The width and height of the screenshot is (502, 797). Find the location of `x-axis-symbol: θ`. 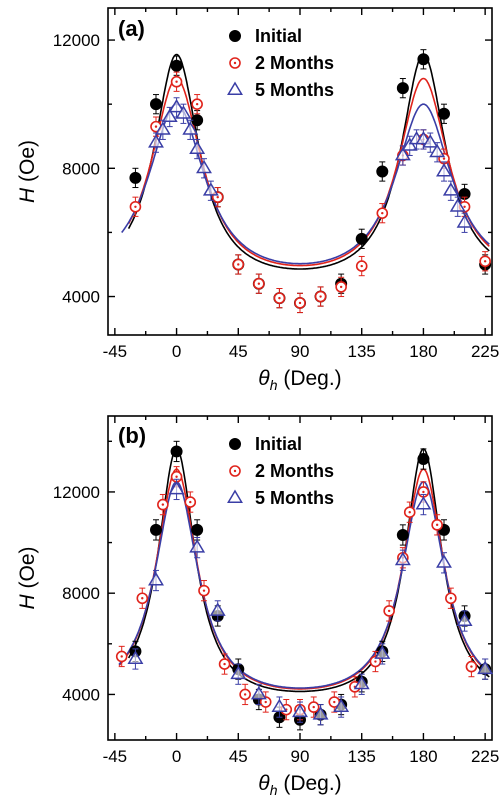

x-axis-symbol: θ is located at coordinates (264, 783).